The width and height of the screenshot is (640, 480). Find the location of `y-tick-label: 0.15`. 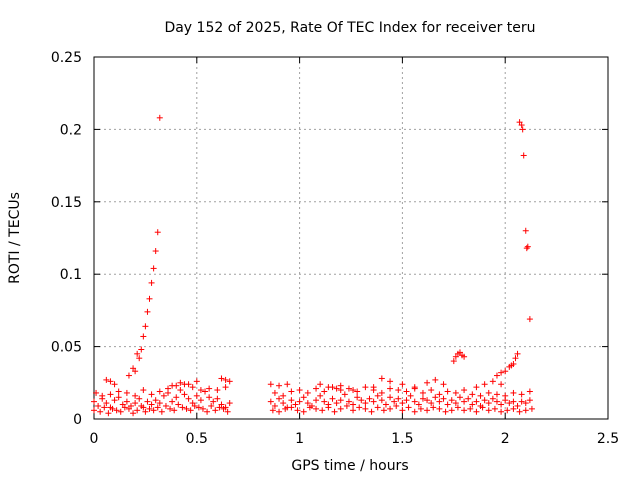

y-tick-label: 0.15 is located at coordinates (66, 203).